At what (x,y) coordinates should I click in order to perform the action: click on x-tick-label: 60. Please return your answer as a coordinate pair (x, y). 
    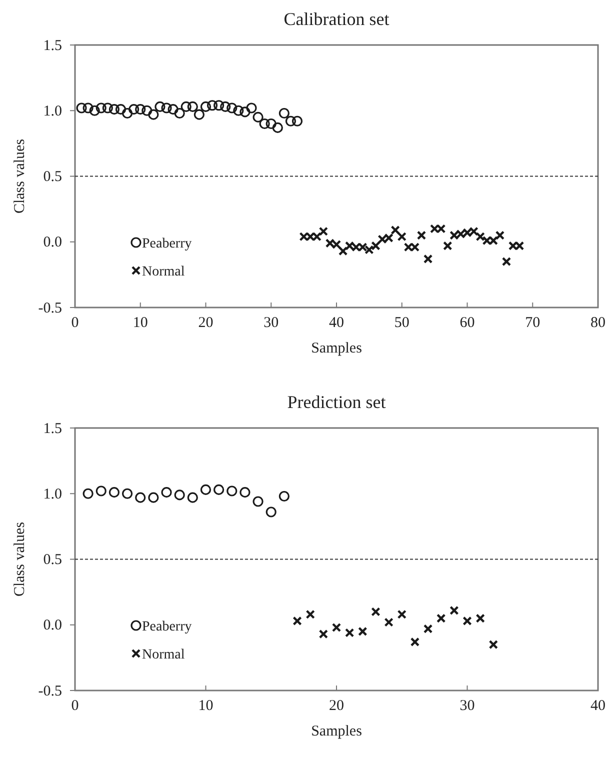
    Looking at the image, I should click on (467, 323).